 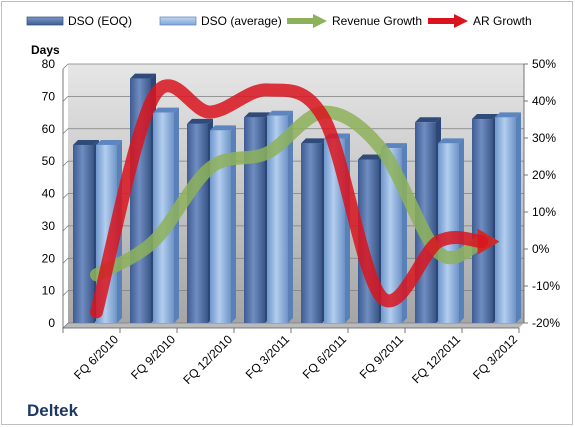 What do you see at coordinates (49, 258) in the screenshot?
I see `y-tick-label: 20` at bounding box center [49, 258].